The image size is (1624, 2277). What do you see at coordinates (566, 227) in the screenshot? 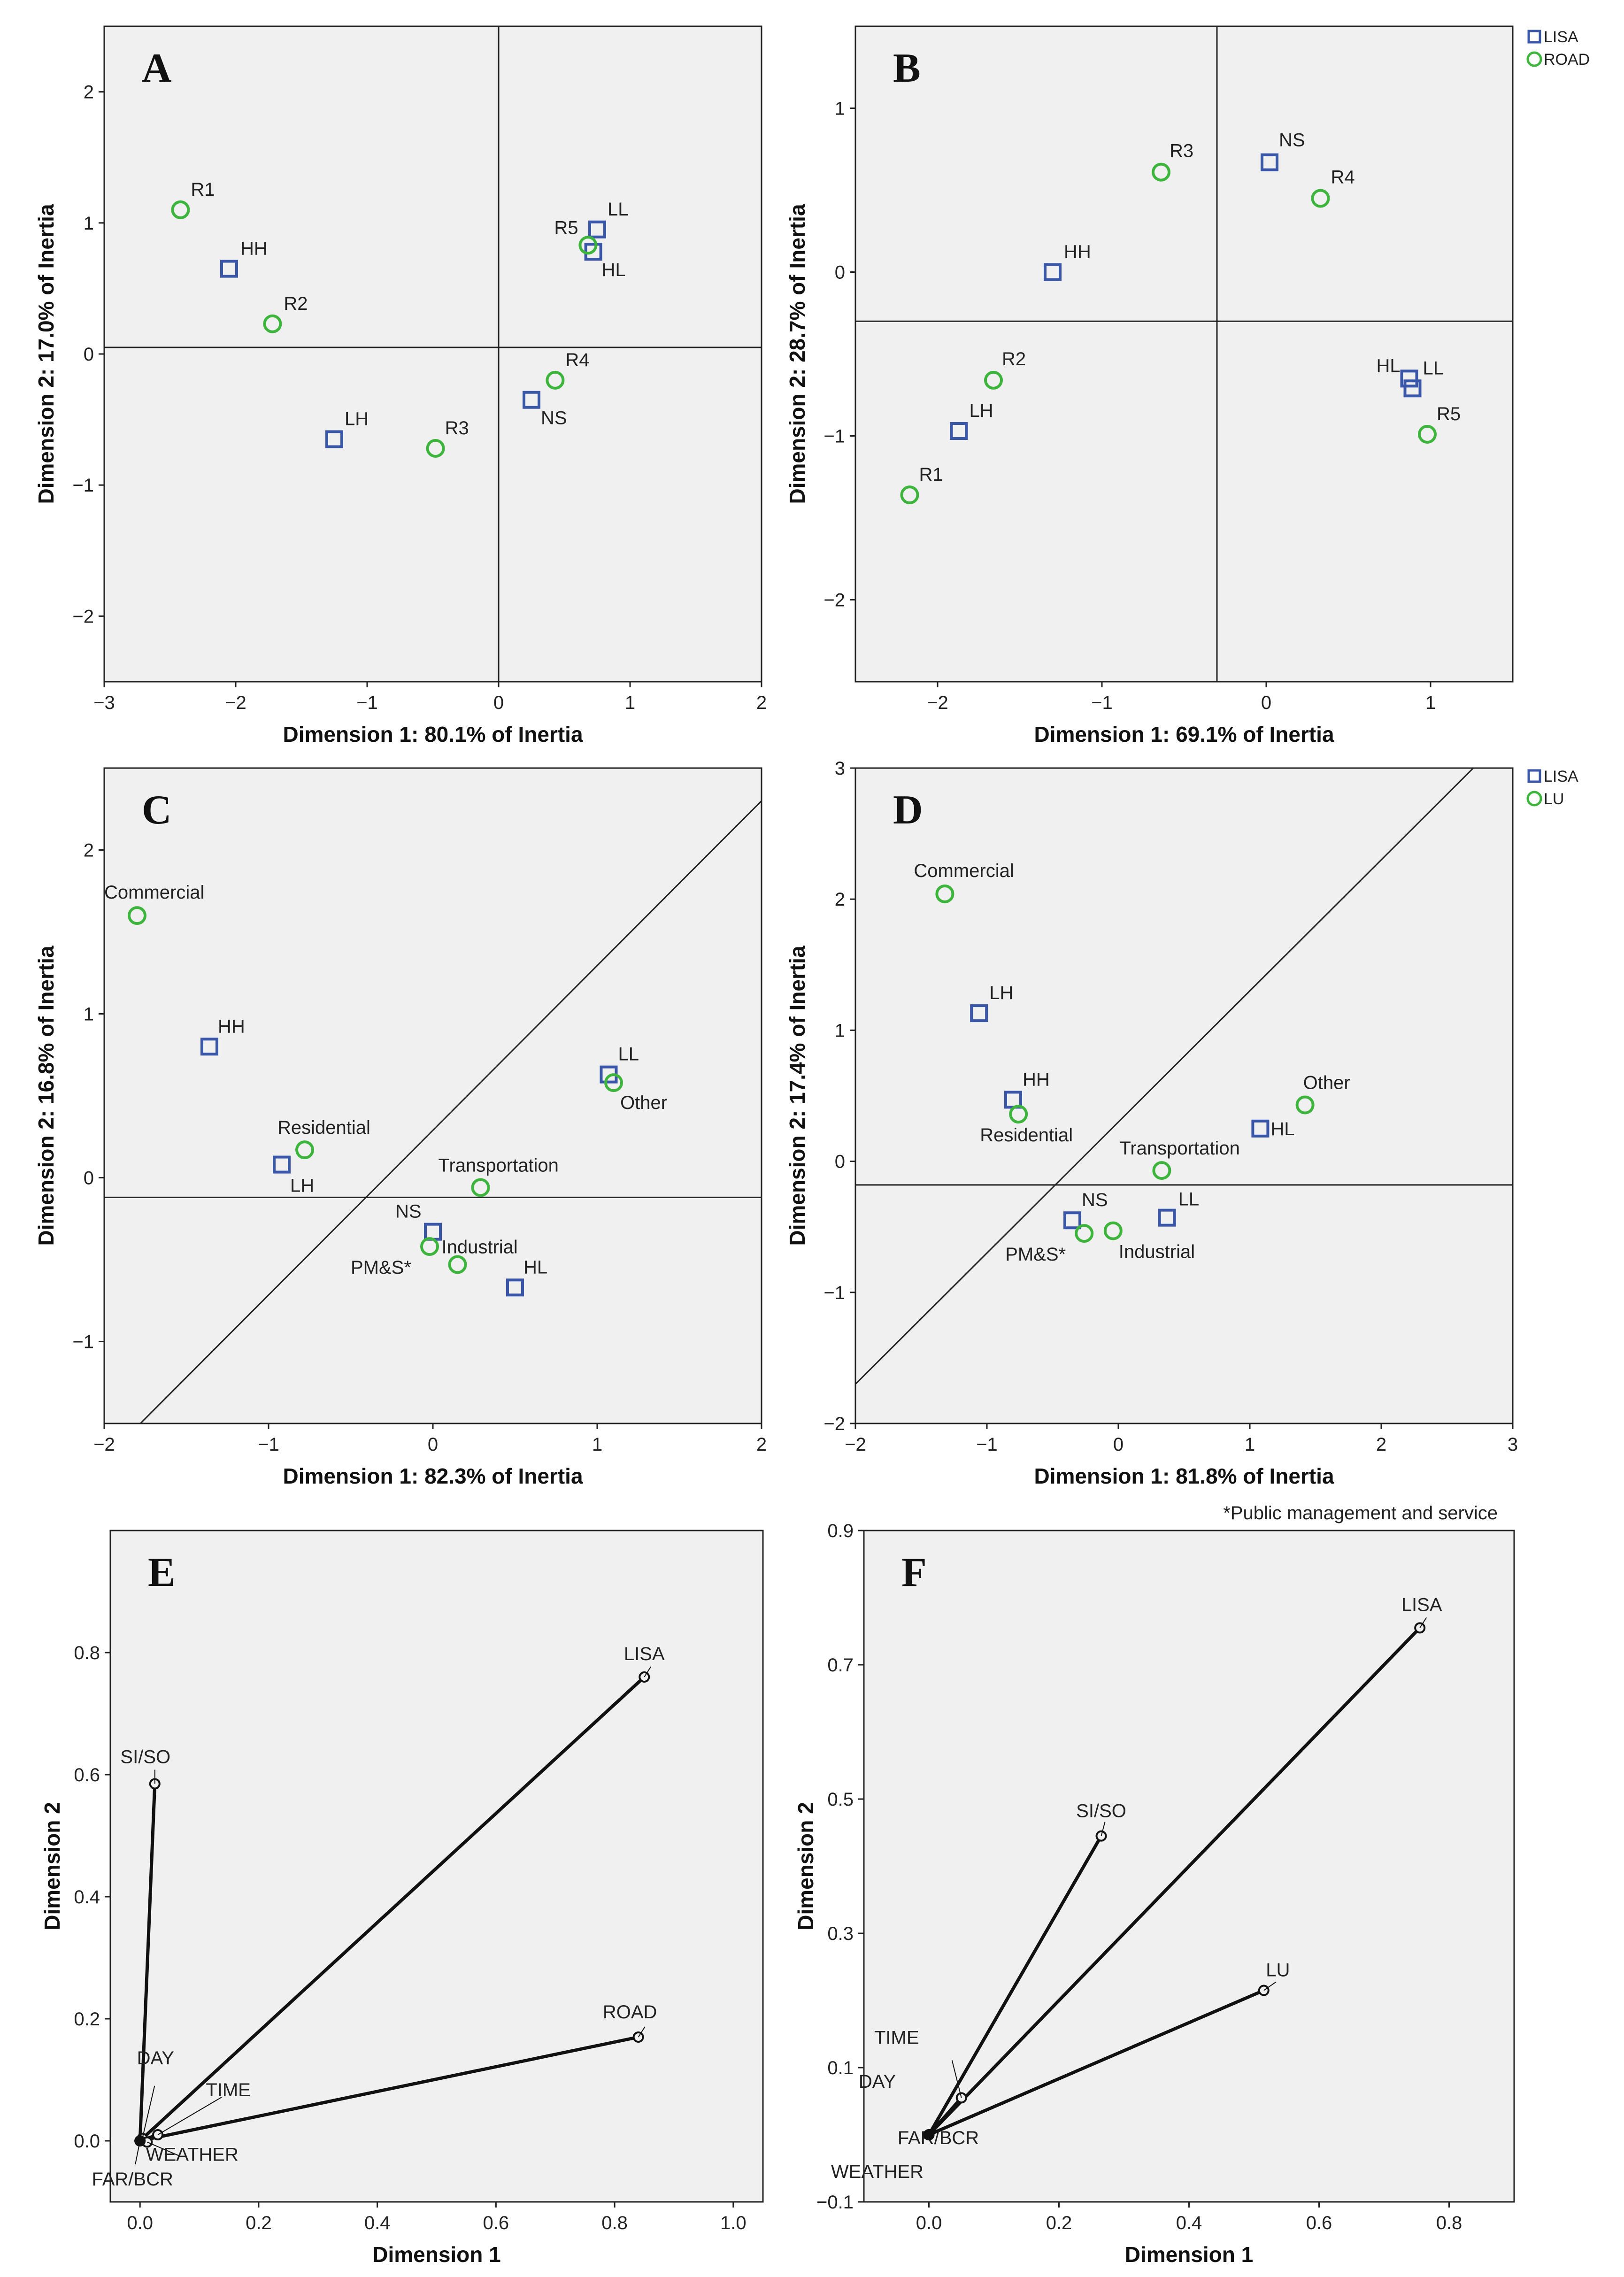
I see `point-label: R5` at bounding box center [566, 227].